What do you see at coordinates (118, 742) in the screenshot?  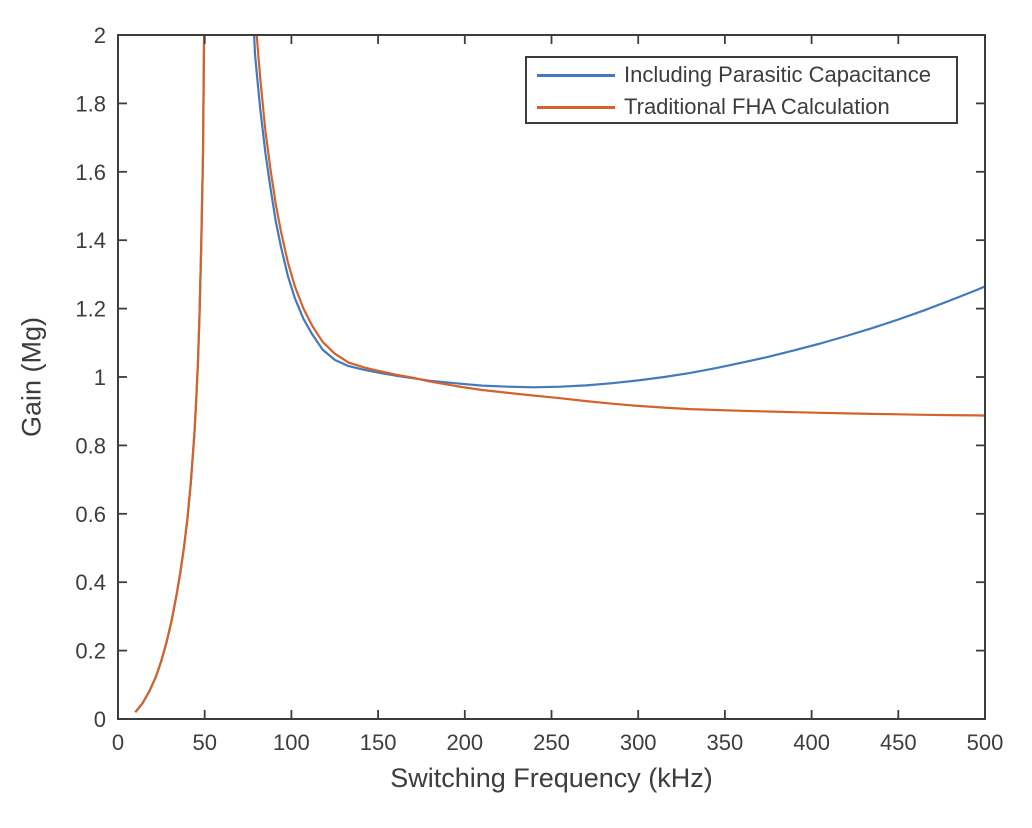 I see `x-tick-label: 0` at bounding box center [118, 742].